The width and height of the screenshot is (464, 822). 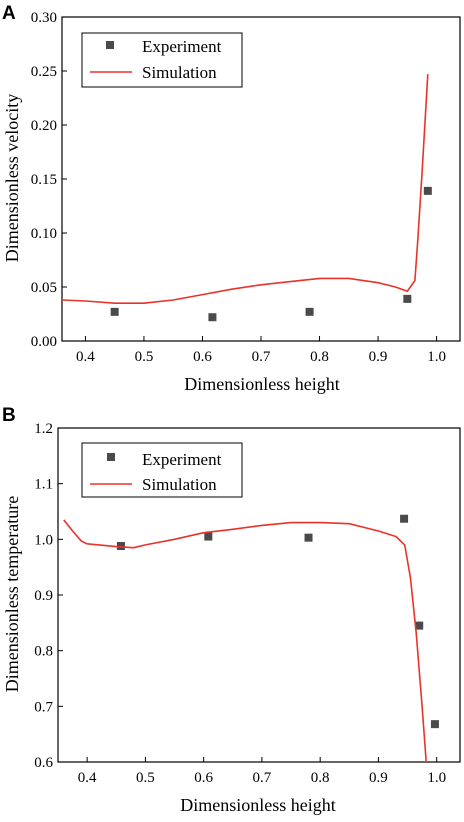 What do you see at coordinates (43, 596) in the screenshot?
I see `y-tick-label: 0.9` at bounding box center [43, 596].